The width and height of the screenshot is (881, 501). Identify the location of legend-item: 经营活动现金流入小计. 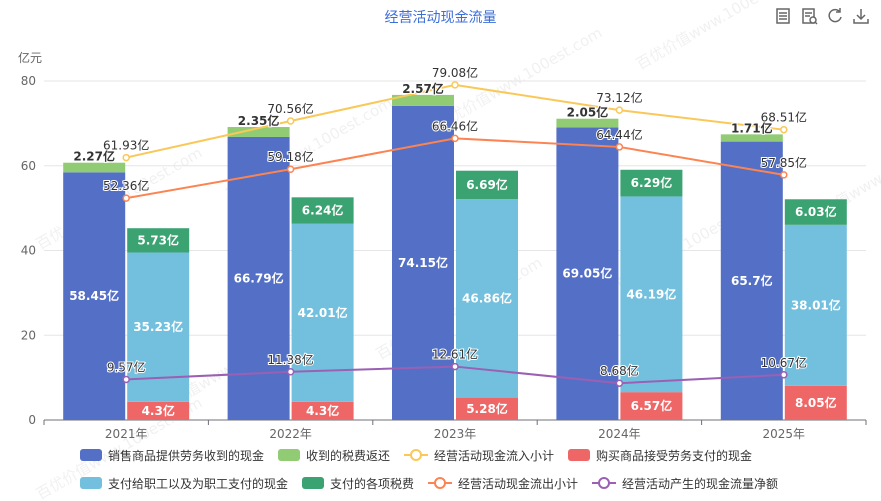
(479, 455).